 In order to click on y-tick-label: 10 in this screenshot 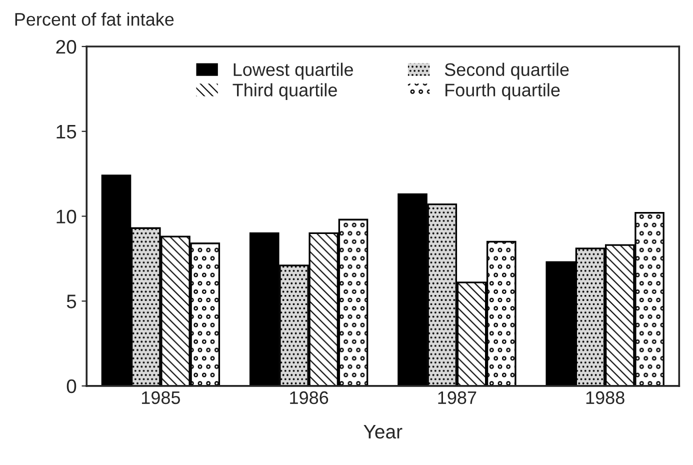, I will do `click(66, 217)`.